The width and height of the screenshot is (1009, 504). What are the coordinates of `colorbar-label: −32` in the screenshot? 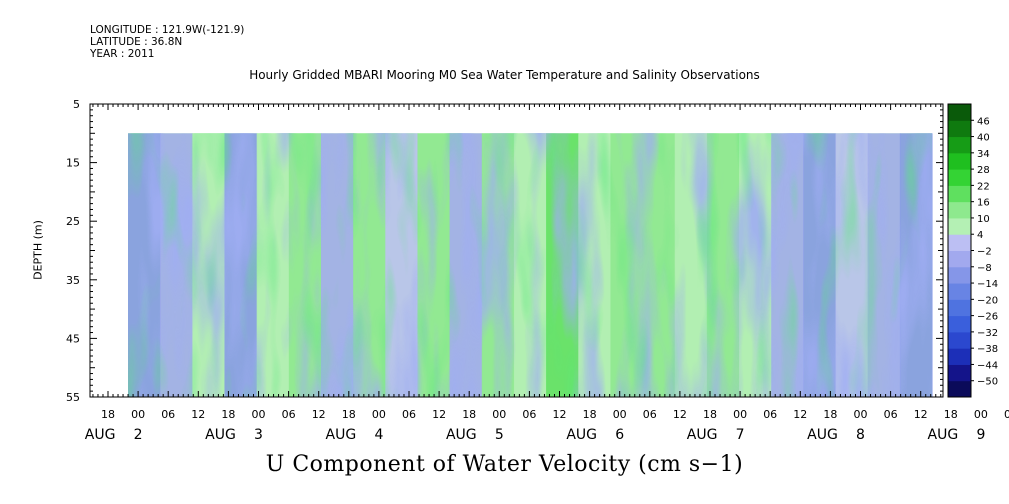 It's located at (987, 333).